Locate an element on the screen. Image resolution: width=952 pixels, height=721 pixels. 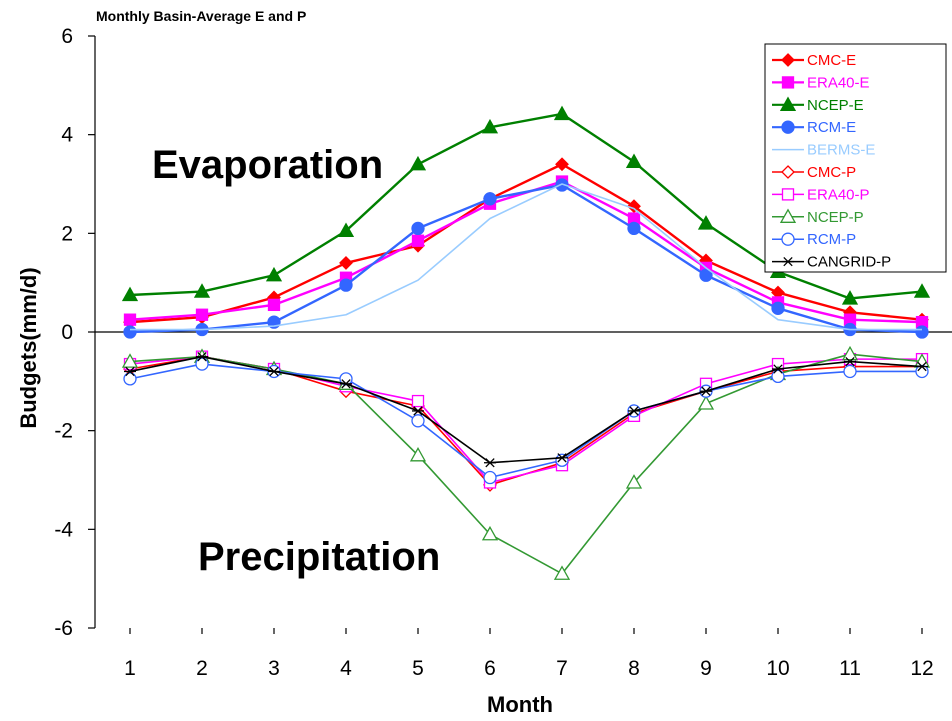
legend-label: ERA40-P is located at coordinates (838, 194).